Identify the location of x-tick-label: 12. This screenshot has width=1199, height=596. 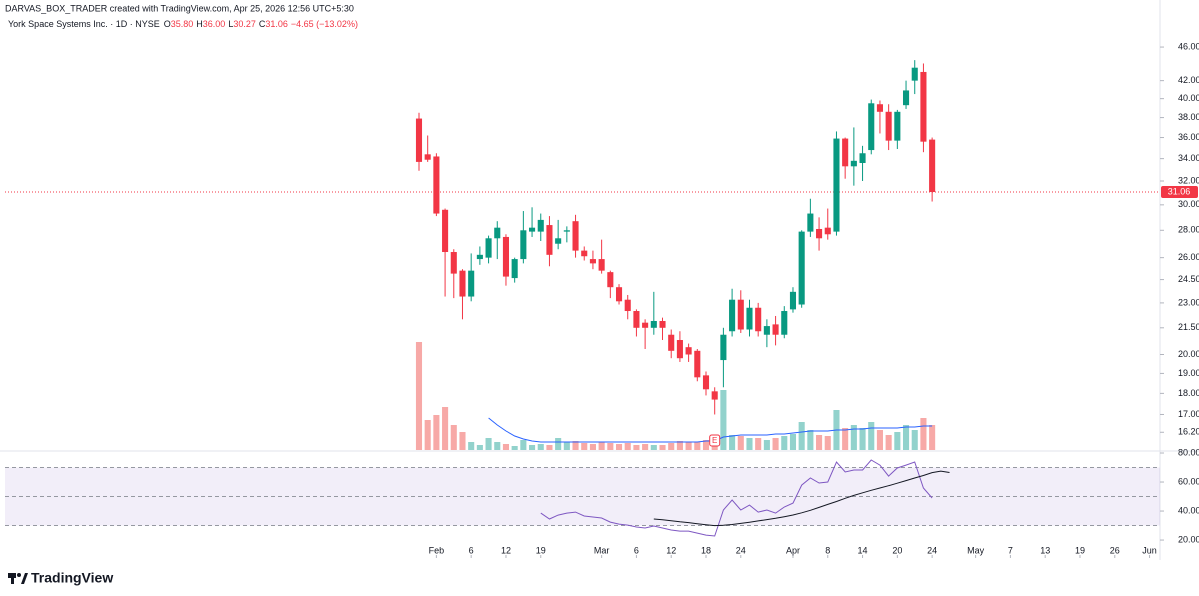
(671, 550).